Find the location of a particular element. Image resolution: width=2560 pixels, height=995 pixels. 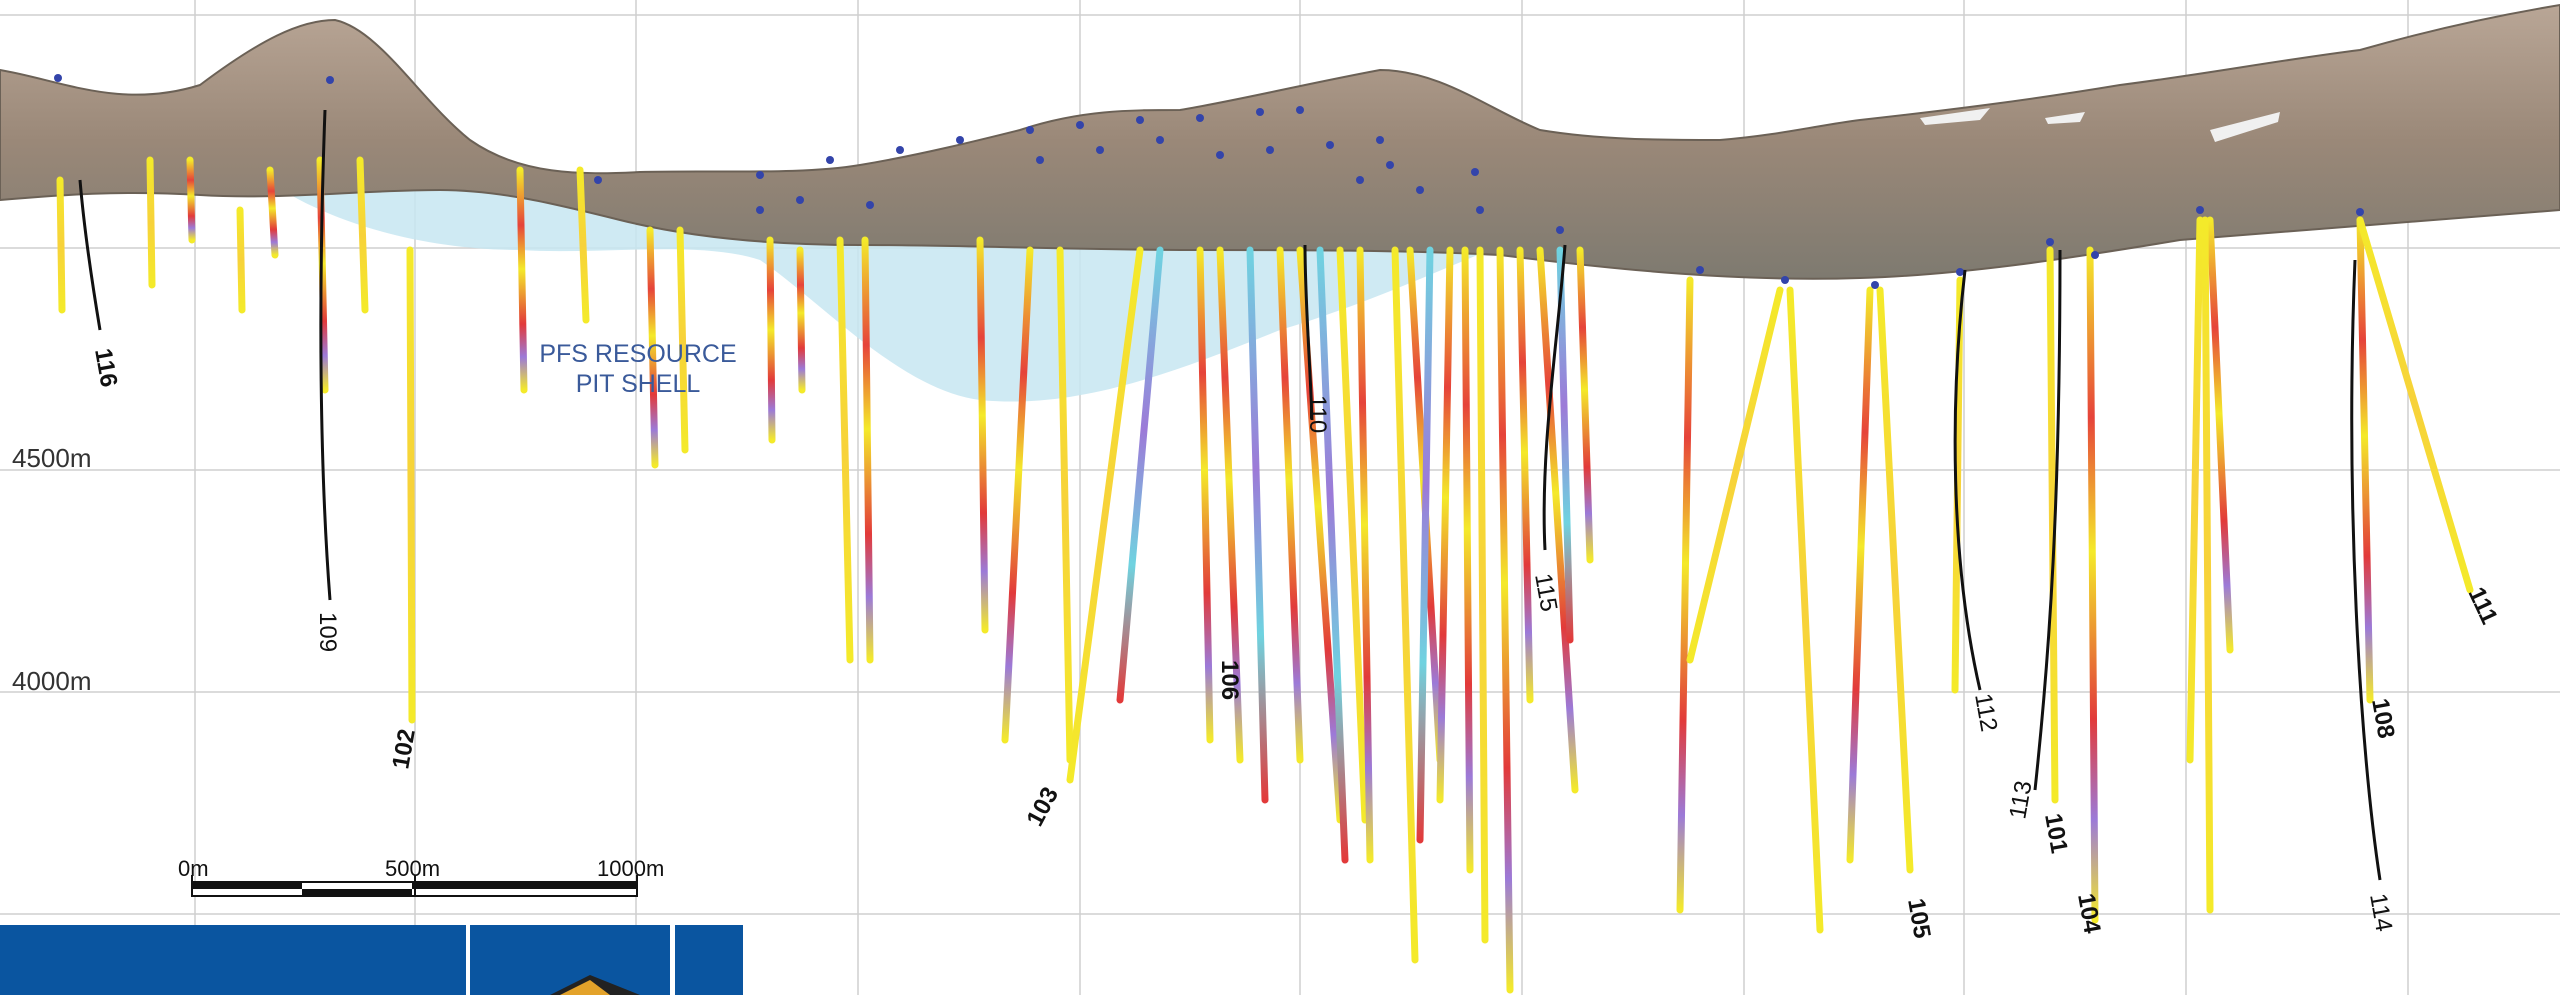

hole-label-101: 101 is located at coordinates (2056, 833).